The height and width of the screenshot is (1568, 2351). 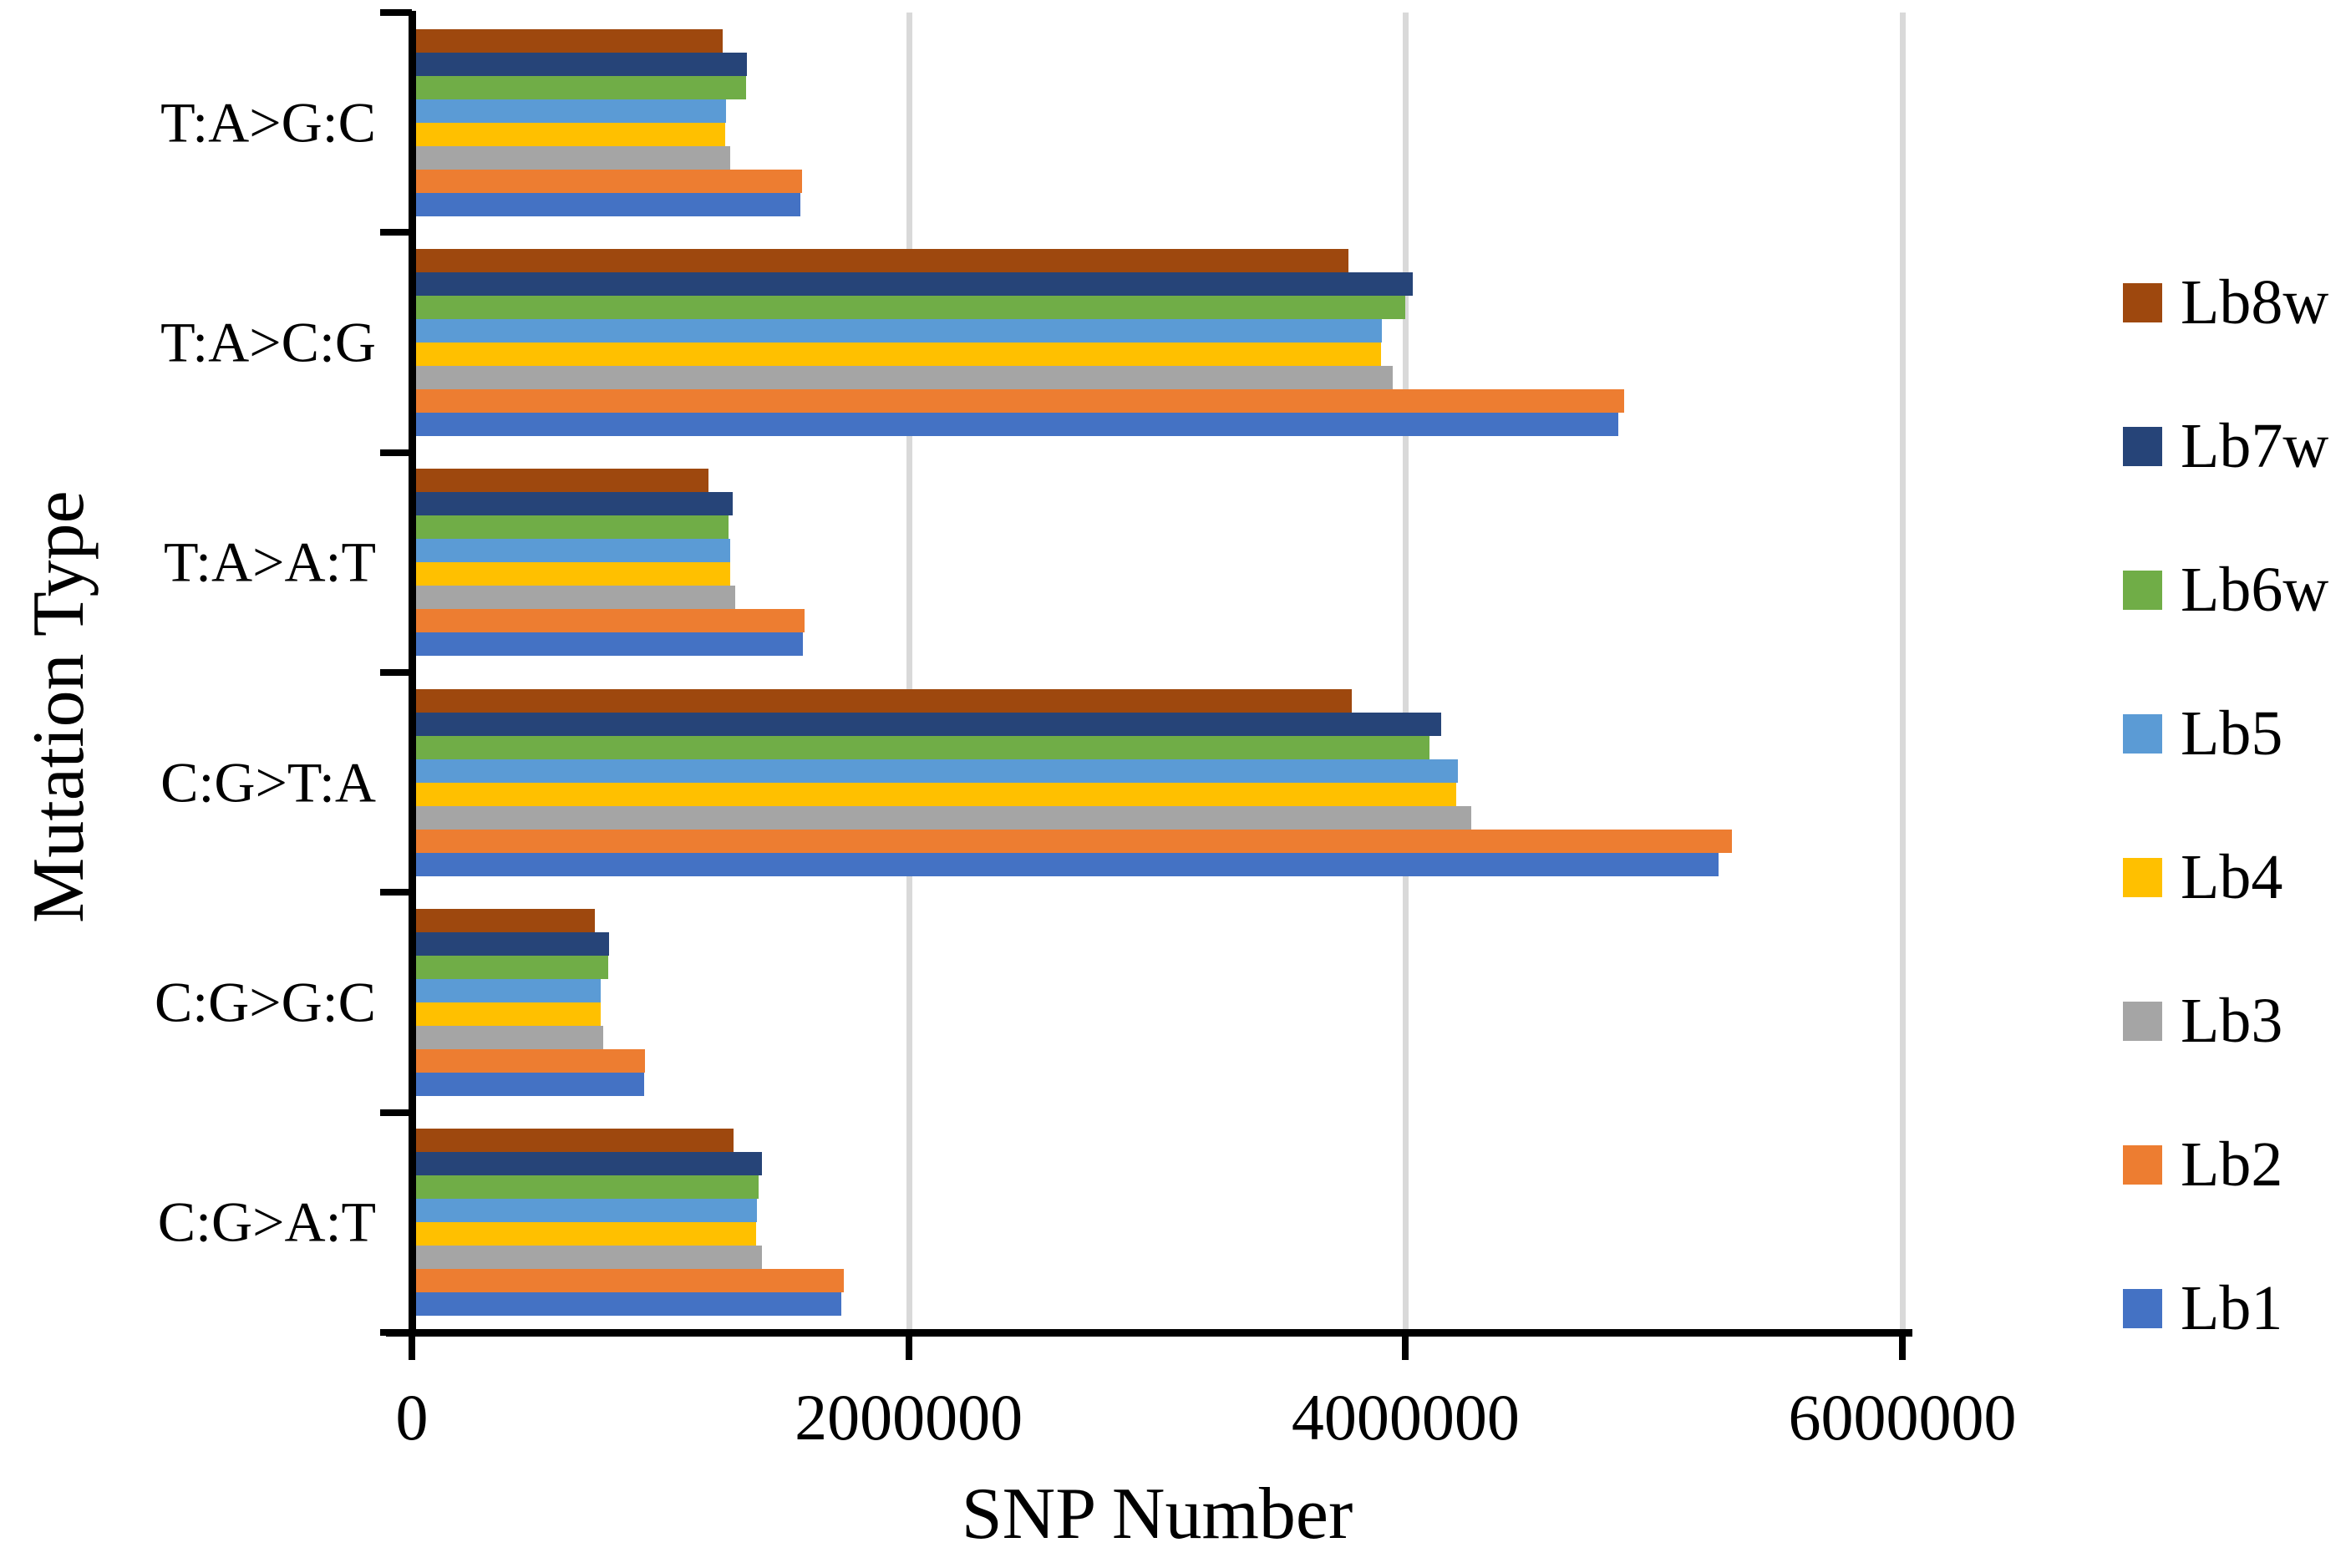 I want to click on legend-item-Lb4: Lb4, so click(x=2225, y=877).